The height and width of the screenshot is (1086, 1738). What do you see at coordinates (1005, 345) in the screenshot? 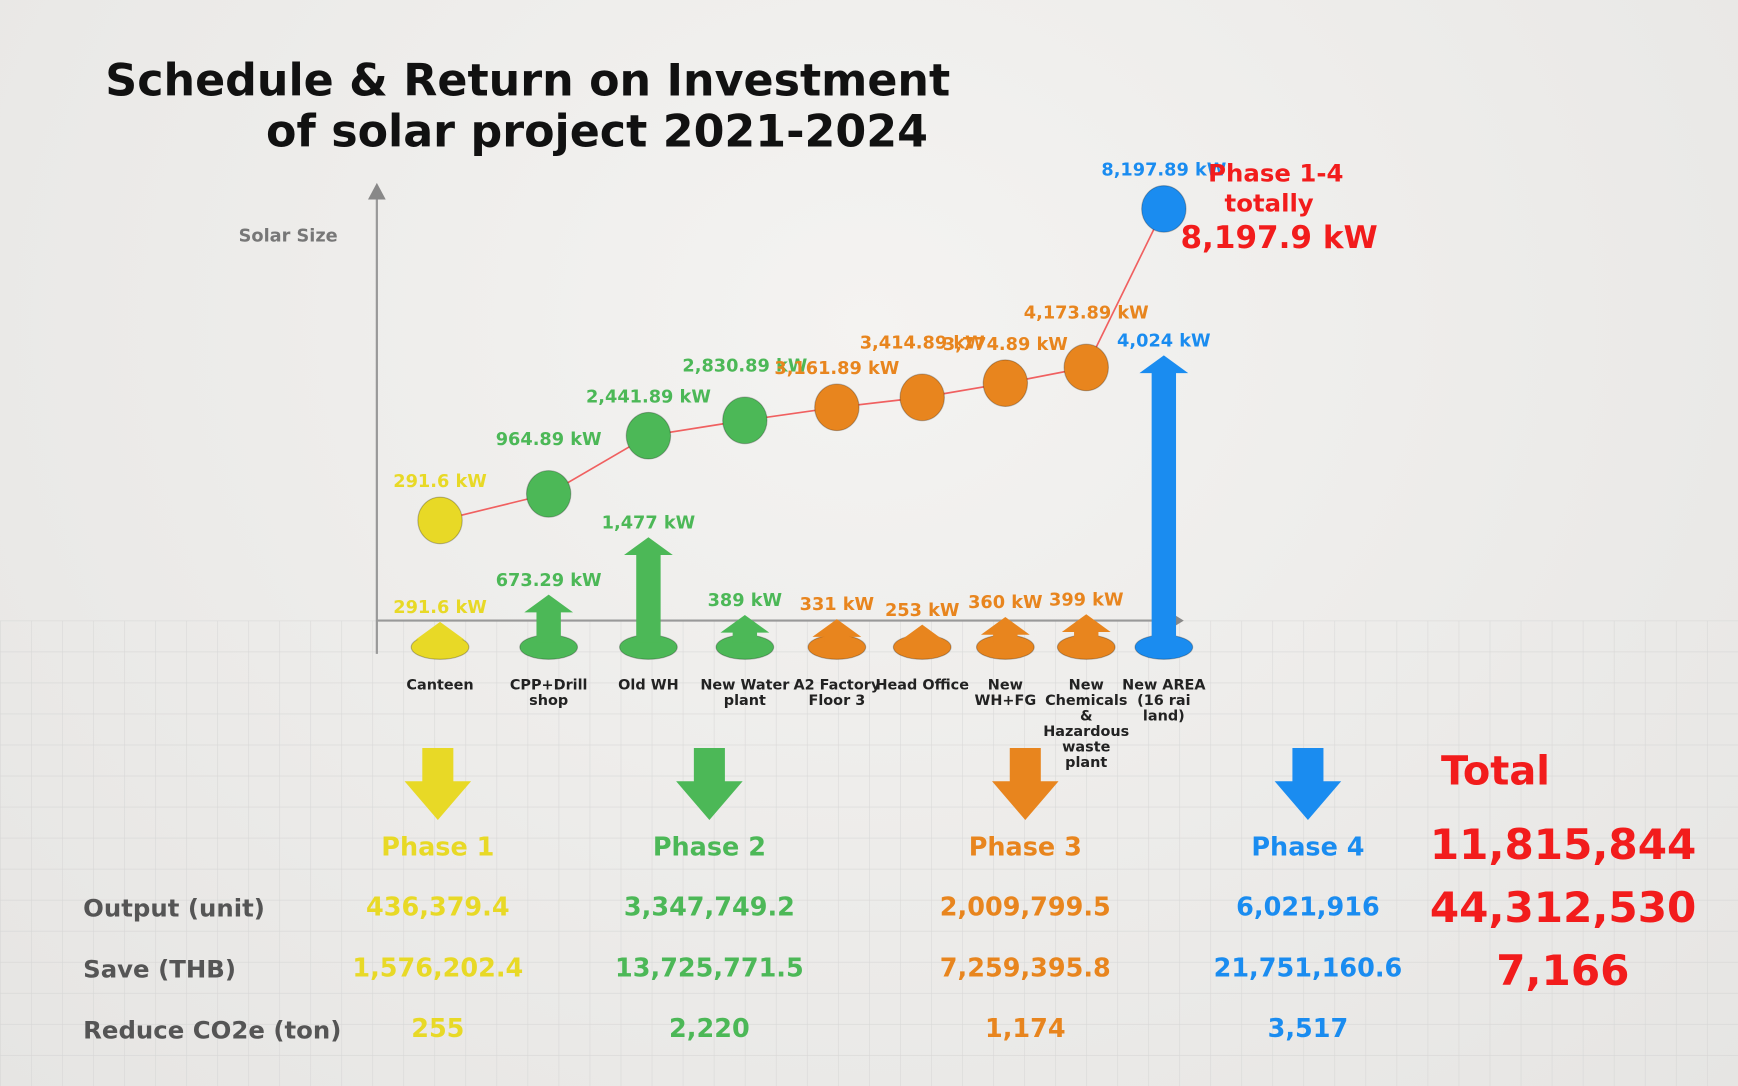
I see `cumulative-label: 3,774.89 kW` at bounding box center [1005, 345].